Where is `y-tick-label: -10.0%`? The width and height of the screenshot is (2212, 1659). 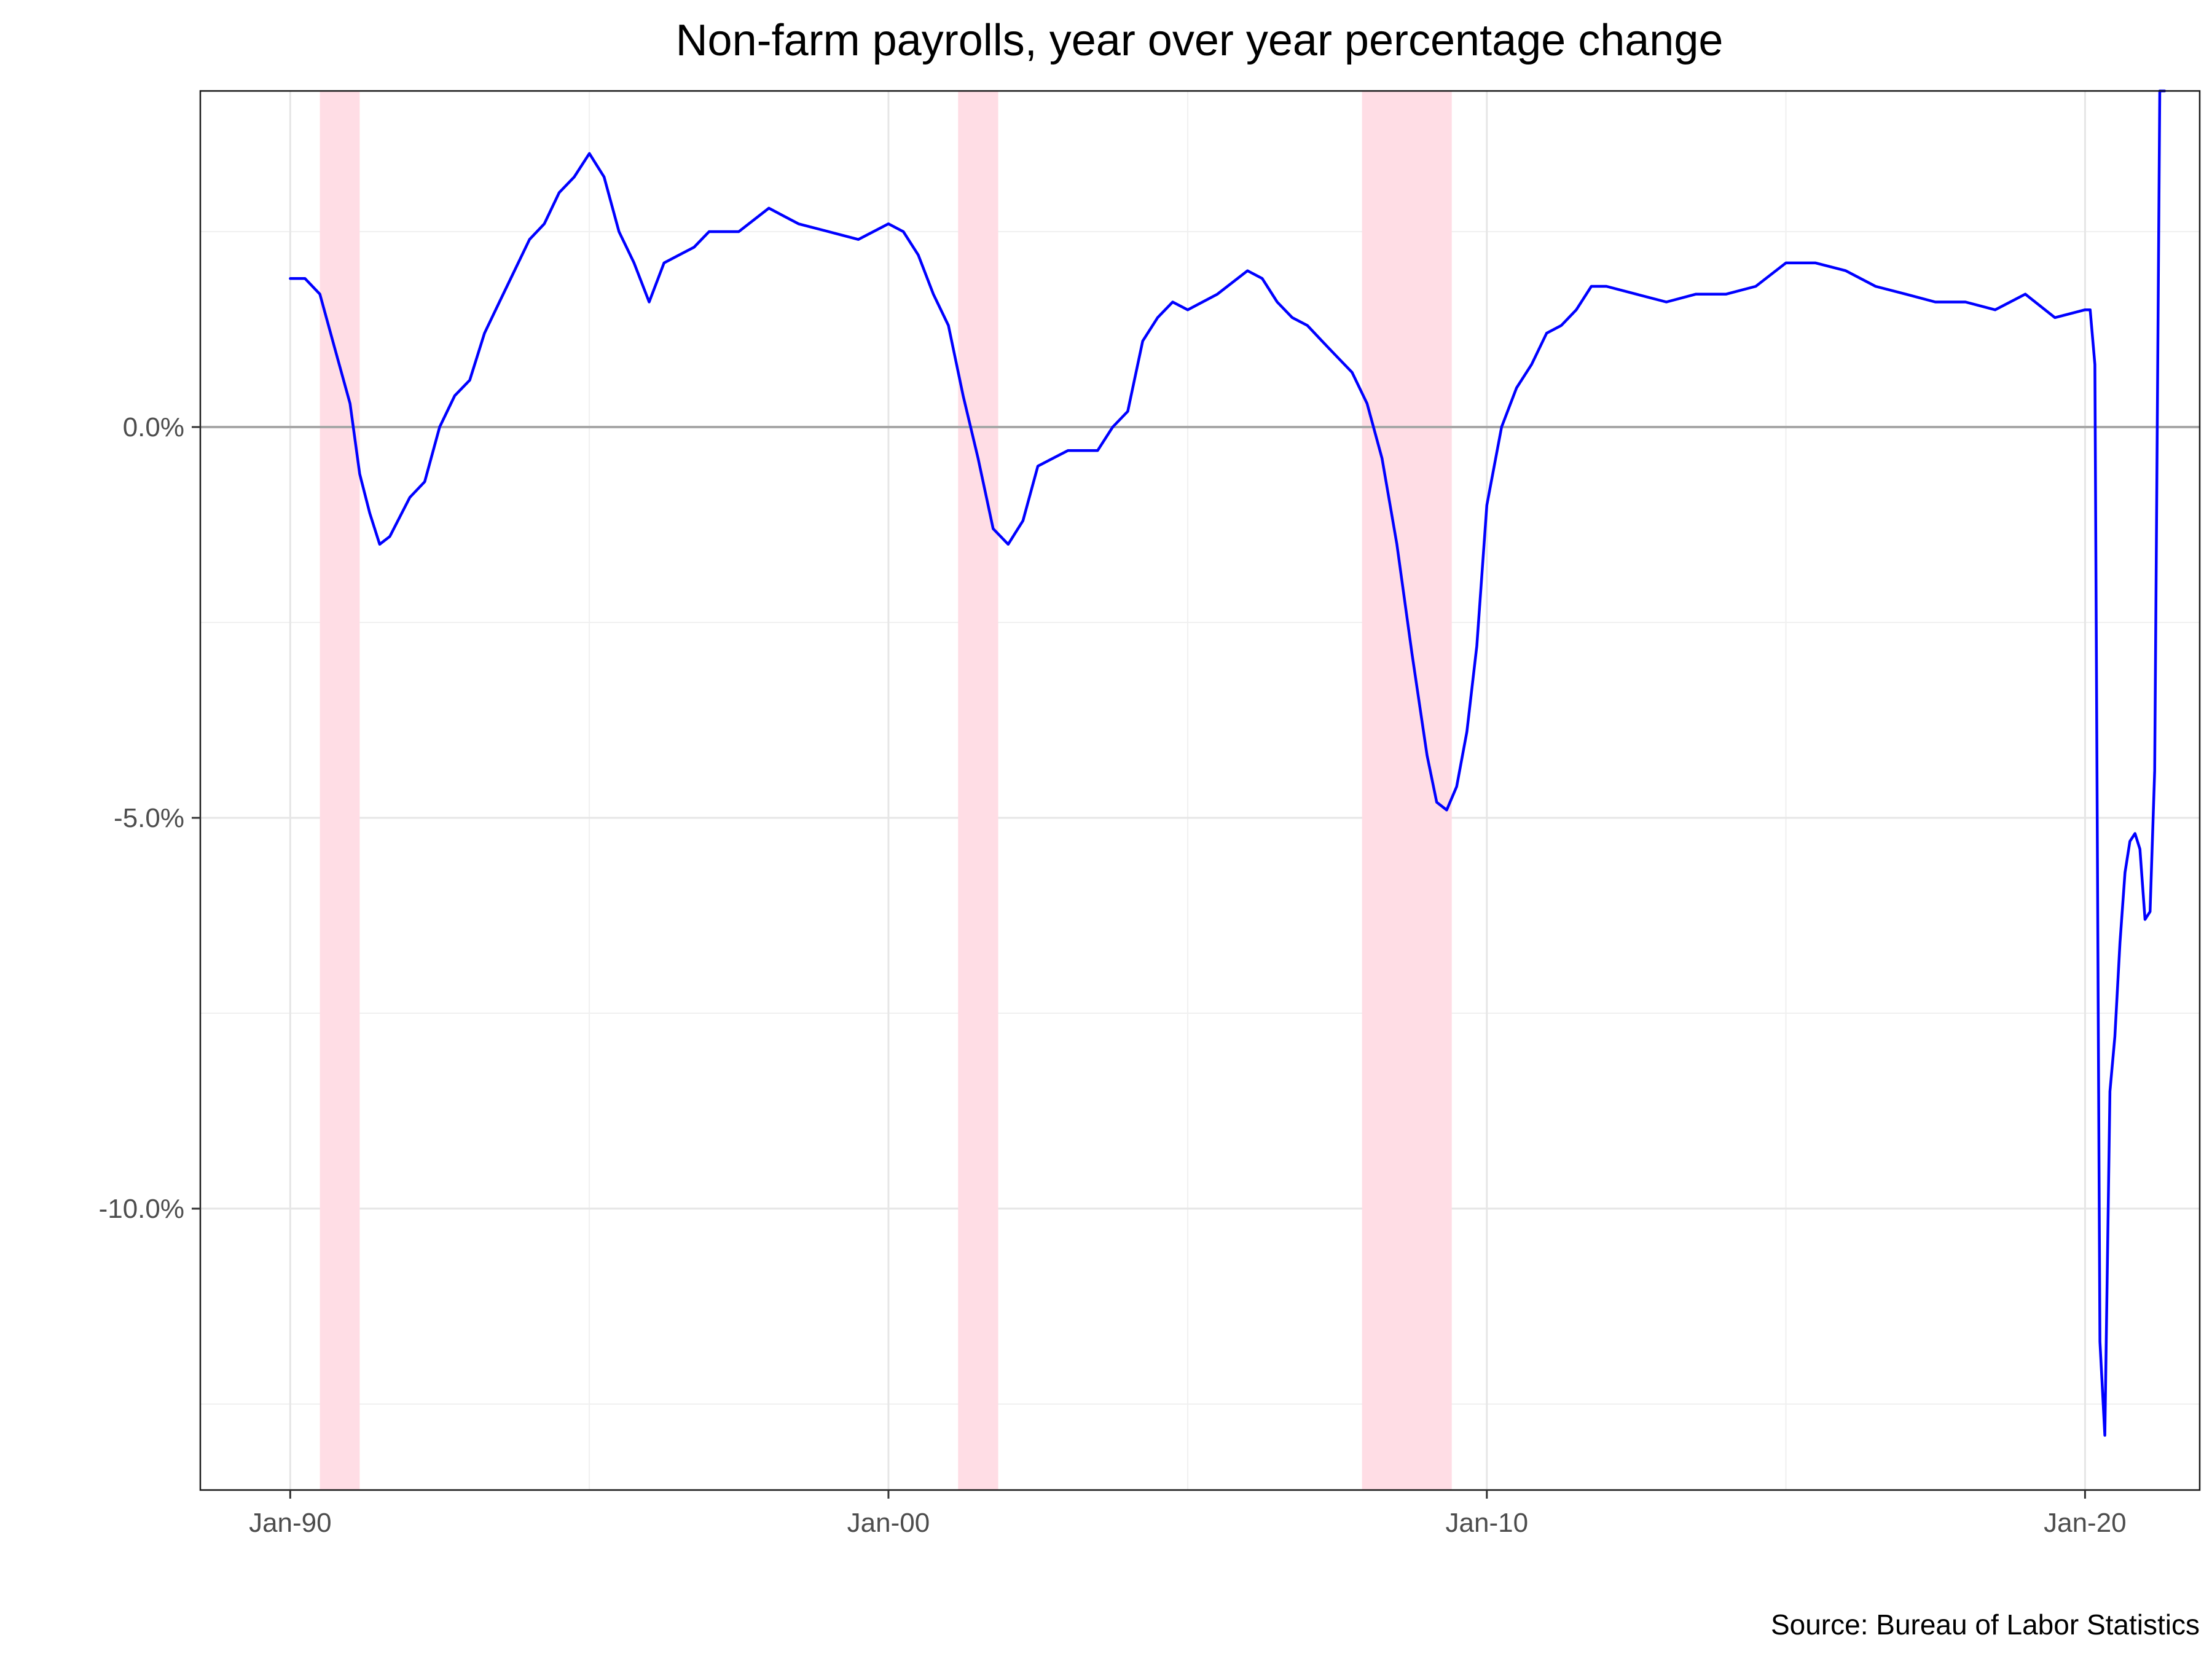
y-tick-label: -10.0% is located at coordinates (141, 1209).